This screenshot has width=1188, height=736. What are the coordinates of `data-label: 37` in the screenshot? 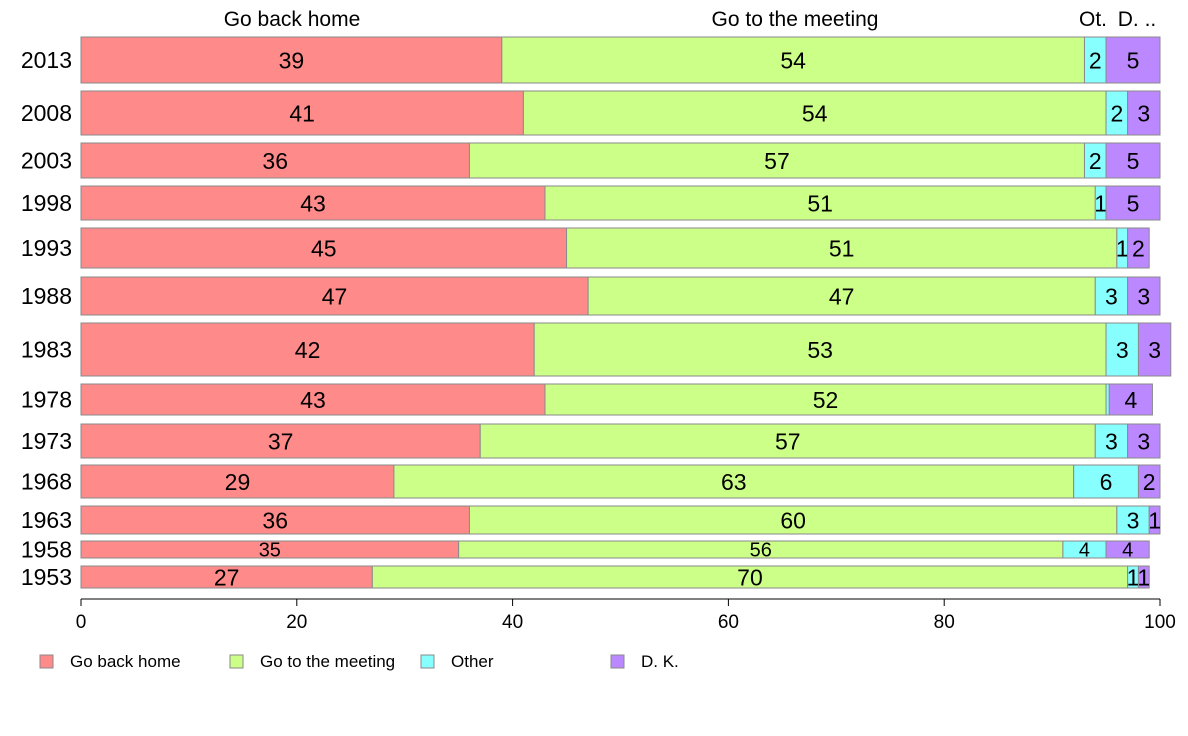 It's located at (281, 441).